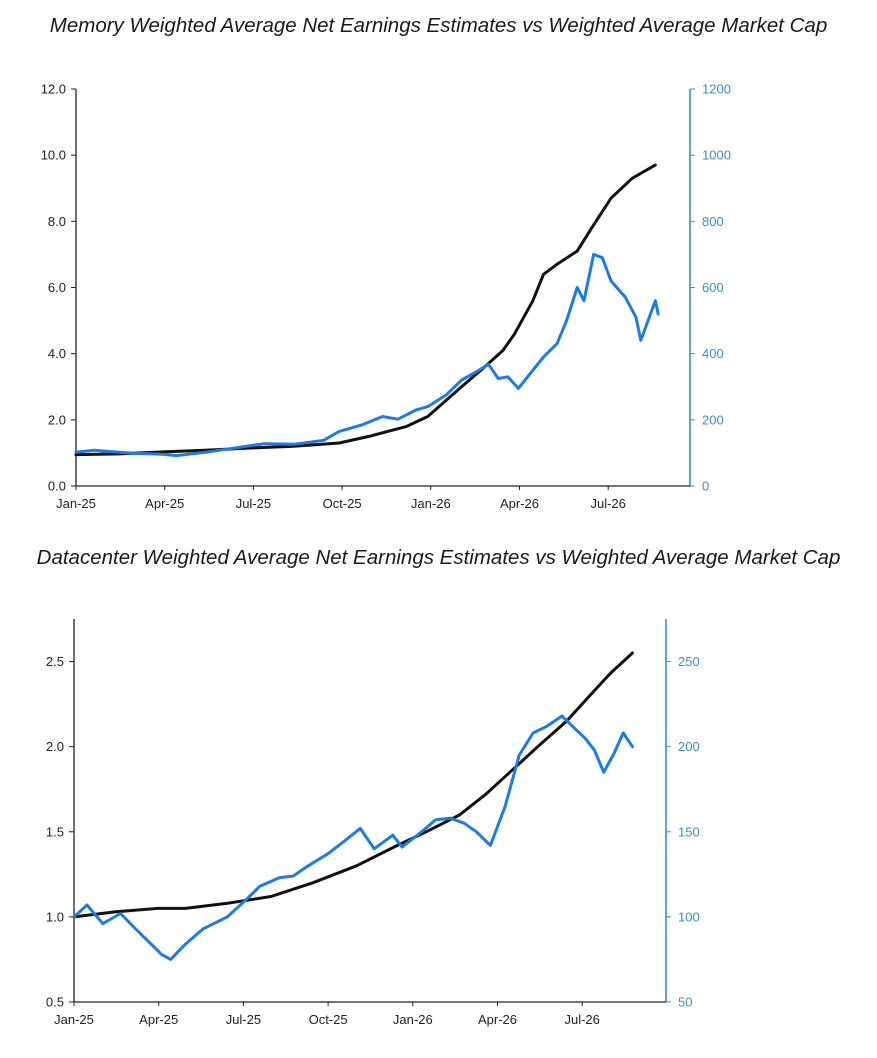  What do you see at coordinates (689, 661) in the screenshot?
I see `chart-2-right-tick-label: 250` at bounding box center [689, 661].